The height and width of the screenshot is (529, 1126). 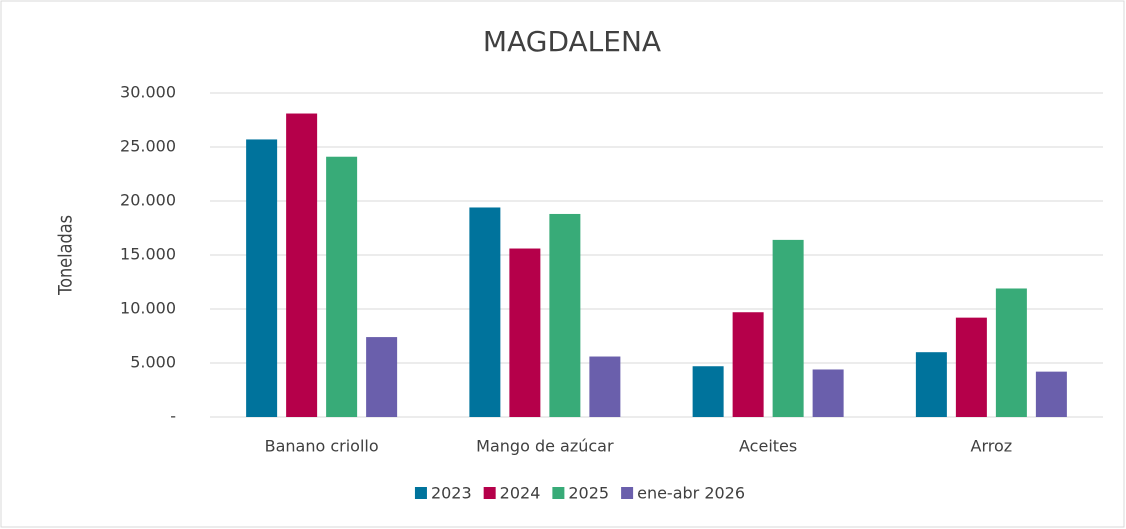 I want to click on x-tick-label: Arroz, so click(x=992, y=446).